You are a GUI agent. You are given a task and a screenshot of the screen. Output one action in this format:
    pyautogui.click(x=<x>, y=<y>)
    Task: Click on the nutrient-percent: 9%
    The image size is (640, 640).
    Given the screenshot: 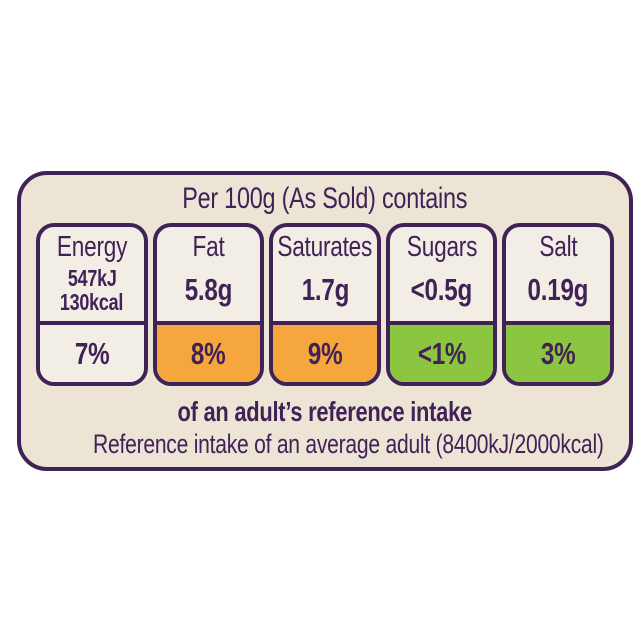 What is the action you would take?
    pyautogui.click(x=325, y=353)
    